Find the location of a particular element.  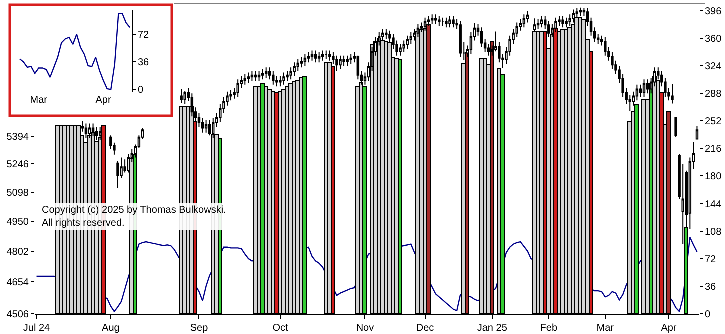

x-tick-label: Jul 24 is located at coordinates (37, 328).